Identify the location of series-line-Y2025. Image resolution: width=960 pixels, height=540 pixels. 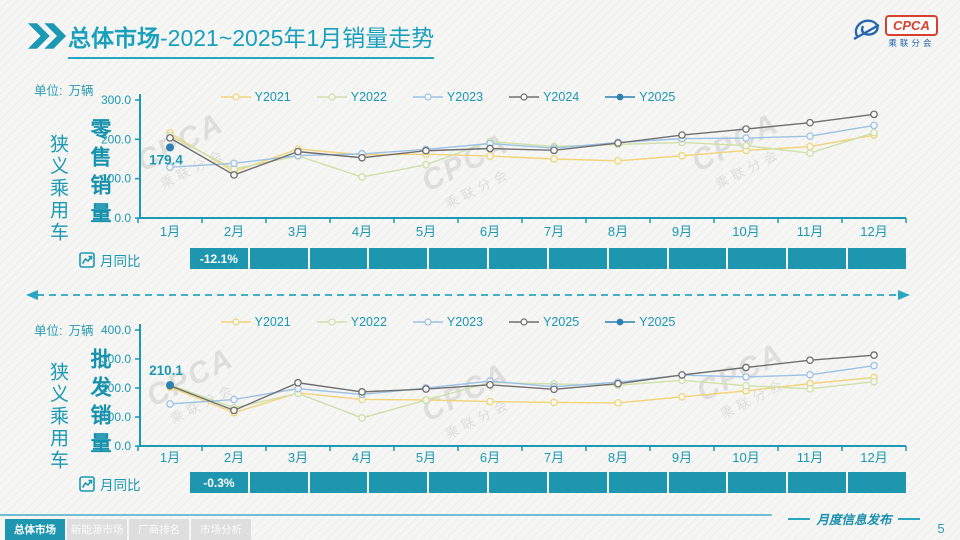
(522, 383).